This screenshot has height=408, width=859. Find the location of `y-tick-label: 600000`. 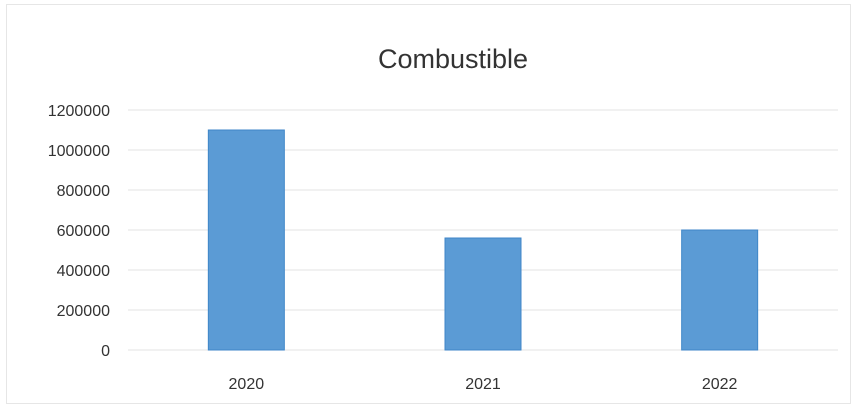

y-tick-label: 600000 is located at coordinates (83, 231).